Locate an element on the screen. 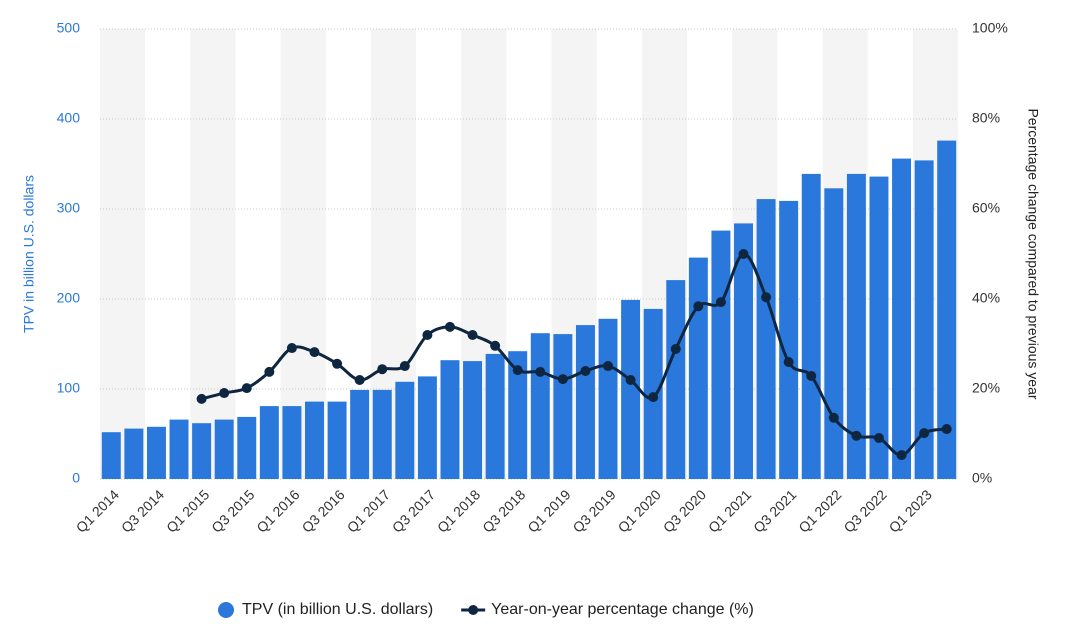  y2-tick-label: 0% is located at coordinates (982, 478).